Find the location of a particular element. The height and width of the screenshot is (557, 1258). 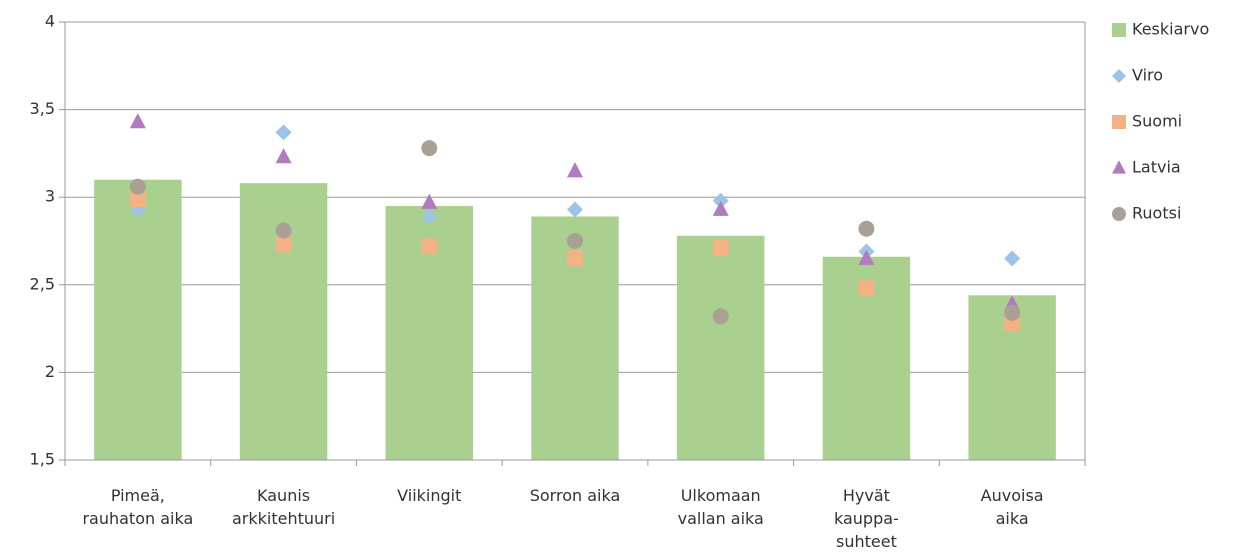

x-tick-label: Pimeä, rauhaton aika is located at coordinates (137, 507).